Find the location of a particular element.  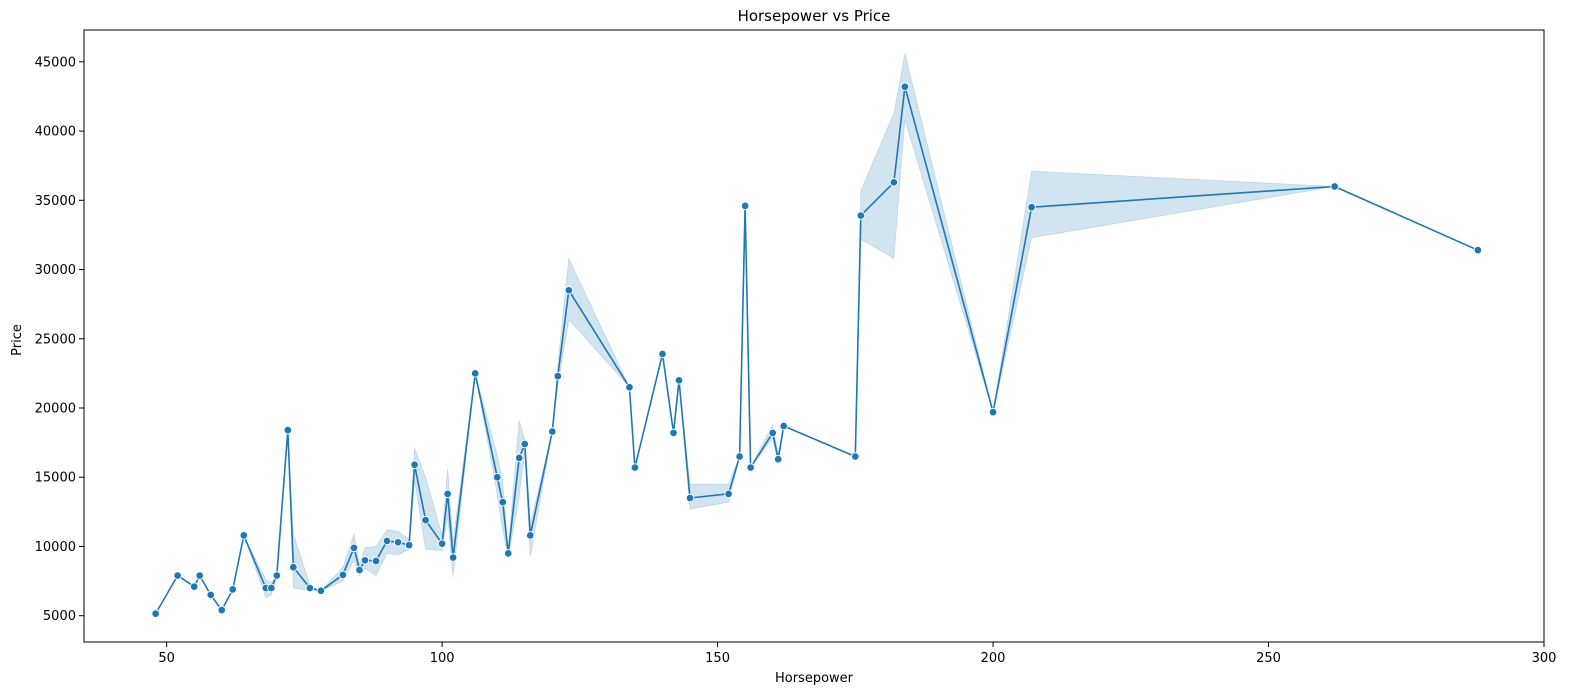

x-axis: 50 100 150 200 250 300 is located at coordinates (857, 654).